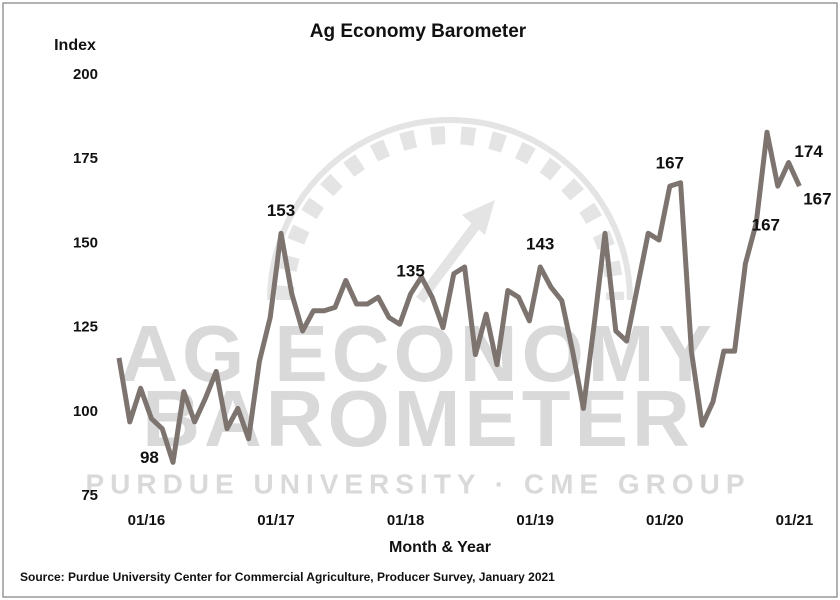  What do you see at coordinates (147, 520) in the screenshot?
I see `x-tick-label: 01/16` at bounding box center [147, 520].